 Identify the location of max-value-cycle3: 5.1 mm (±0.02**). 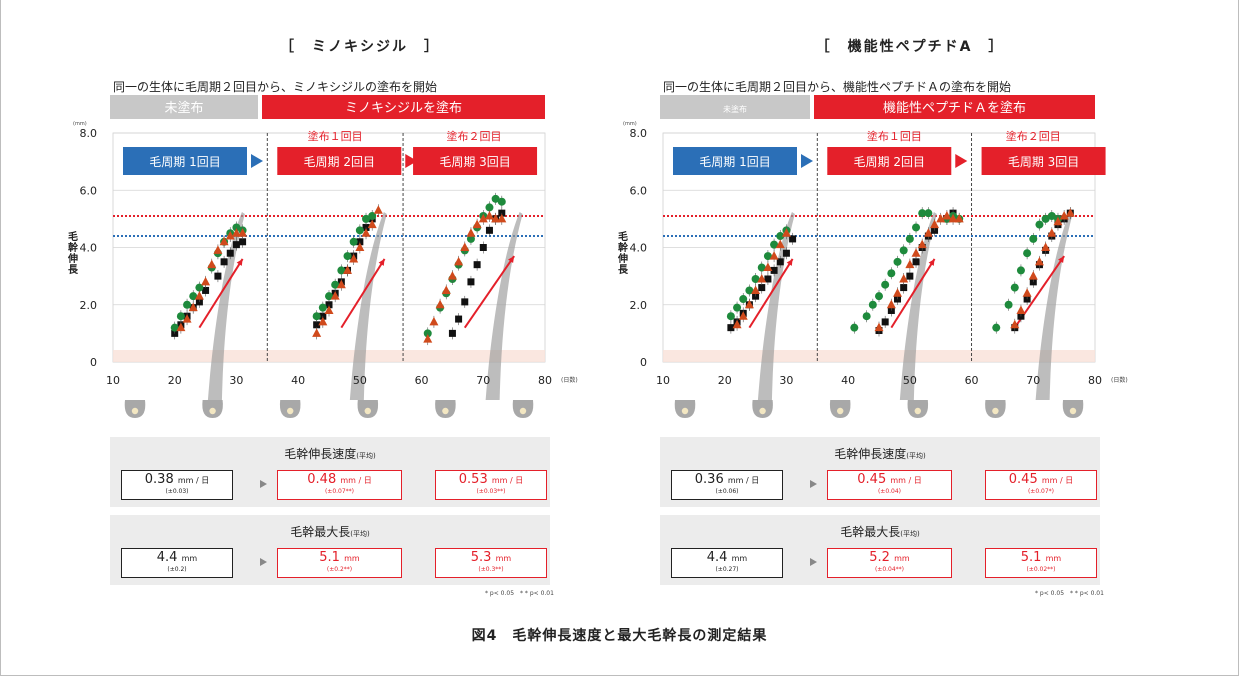
(1041, 563).